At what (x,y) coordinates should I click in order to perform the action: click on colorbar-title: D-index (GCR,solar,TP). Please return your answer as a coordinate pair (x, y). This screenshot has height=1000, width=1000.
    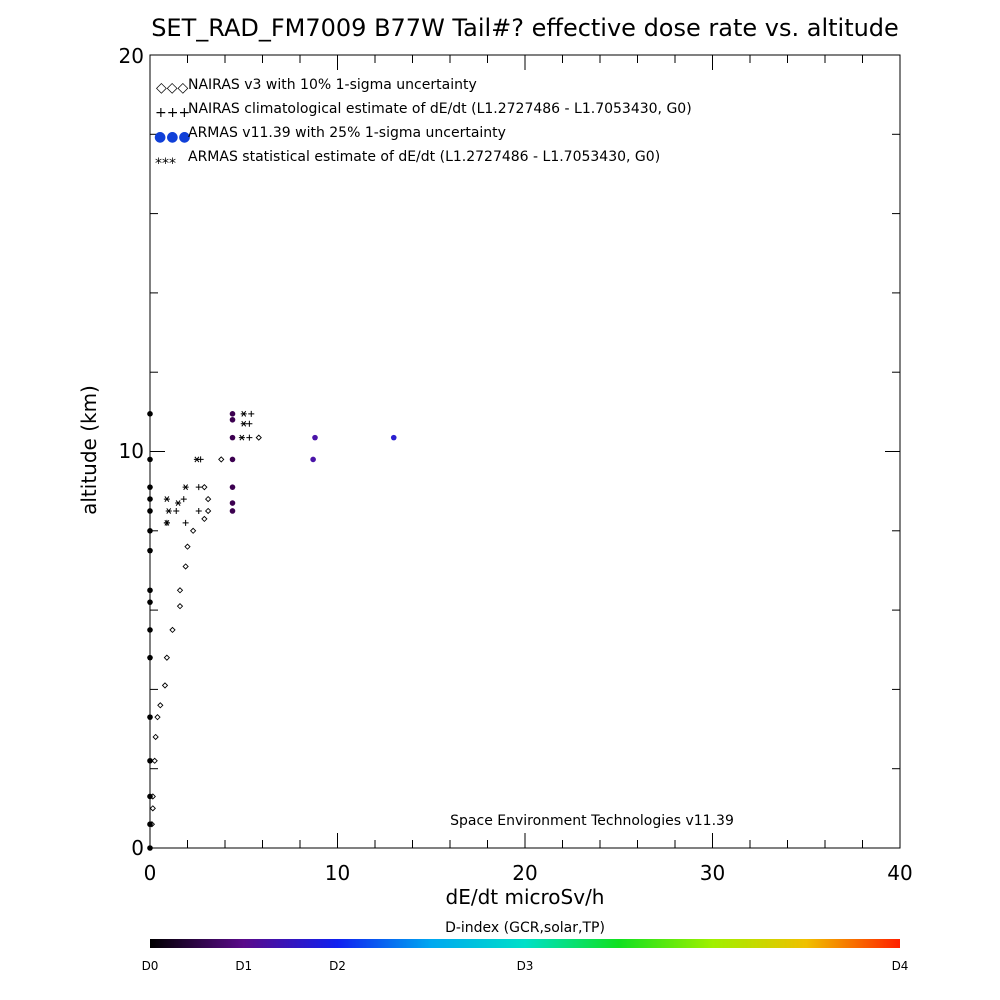
    Looking at the image, I should click on (525, 928).